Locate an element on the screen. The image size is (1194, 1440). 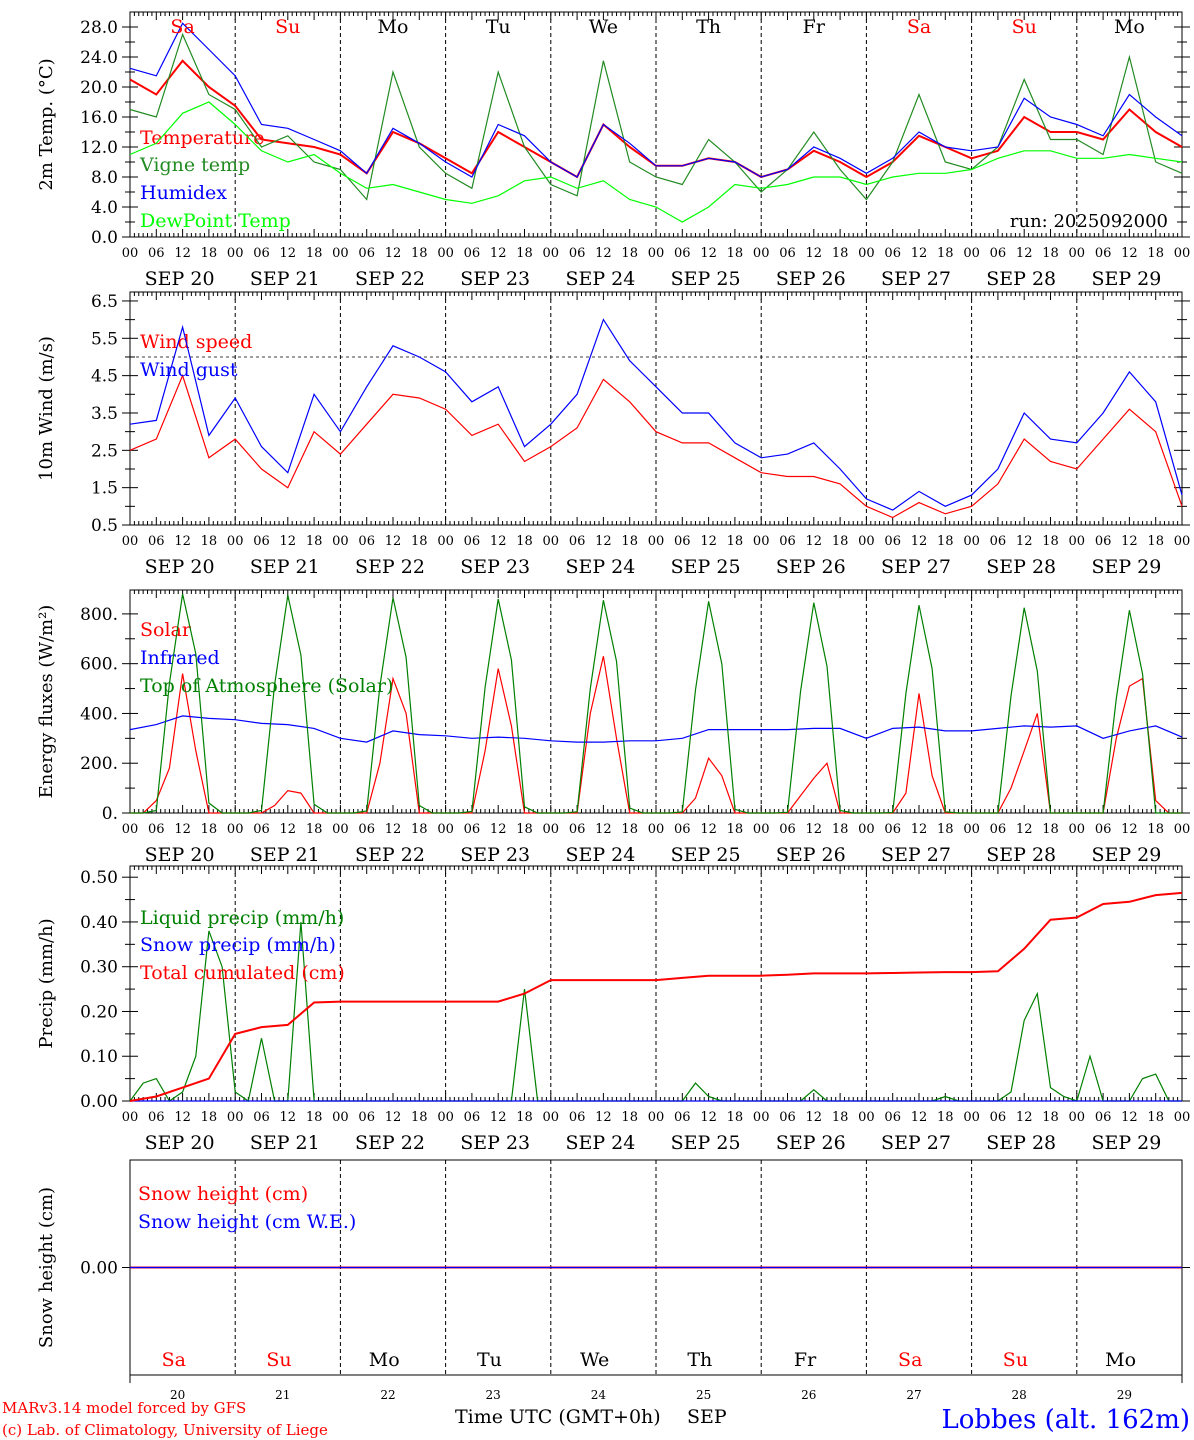
x-date-label: SEP 21 is located at coordinates (285, 1143).